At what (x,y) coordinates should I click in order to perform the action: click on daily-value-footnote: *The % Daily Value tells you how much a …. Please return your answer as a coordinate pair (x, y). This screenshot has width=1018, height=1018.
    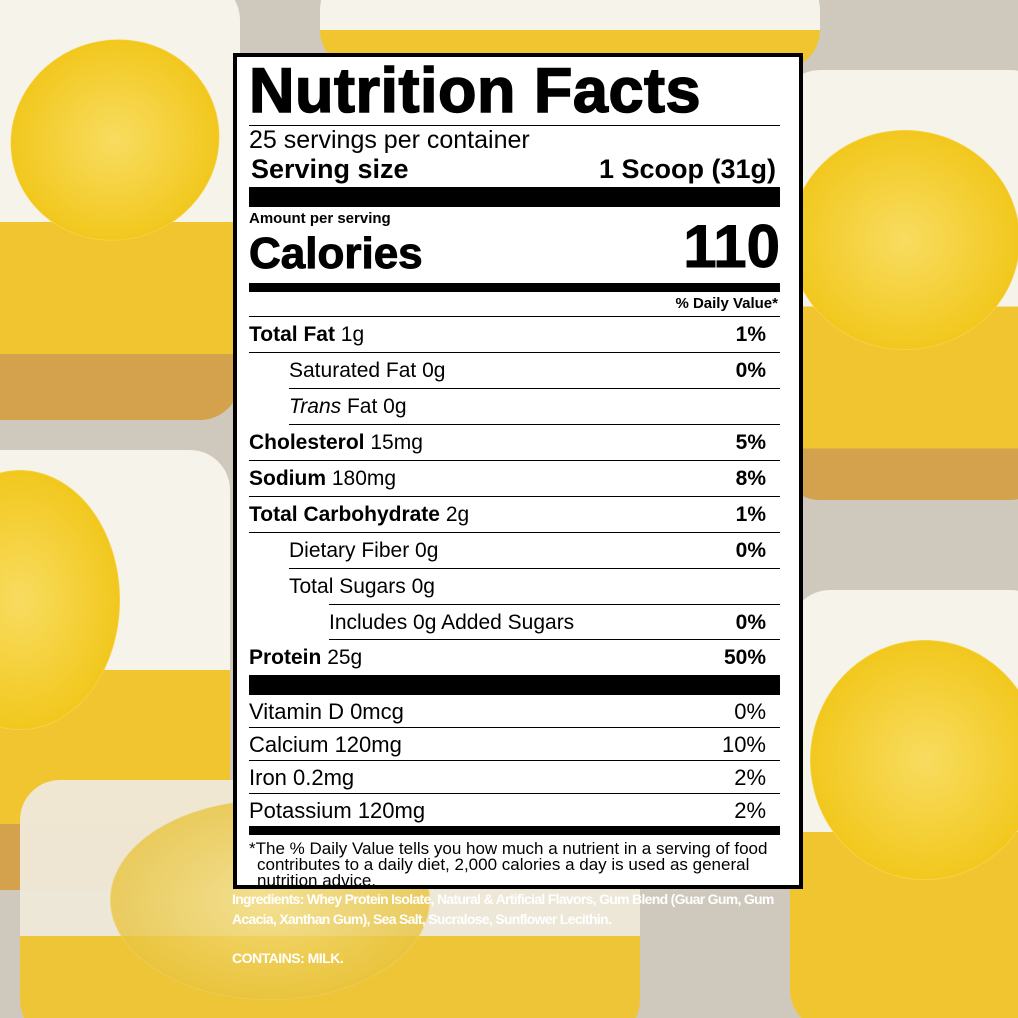
    Looking at the image, I should click on (508, 864).